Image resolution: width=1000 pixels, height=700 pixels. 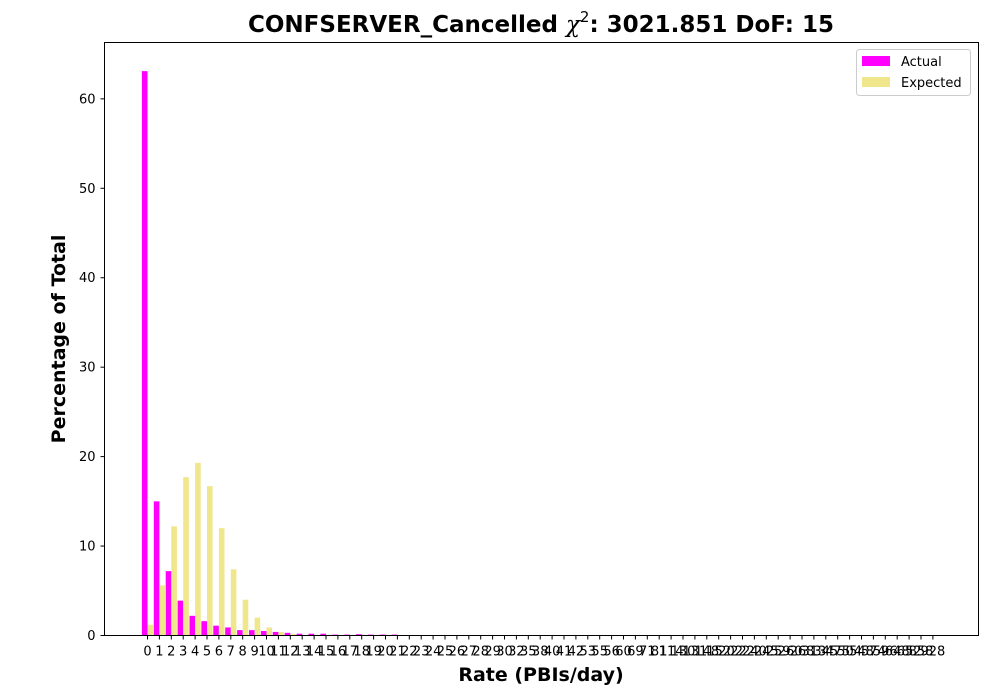 I want to click on x-tick-label: 28, so click(x=480, y=652).